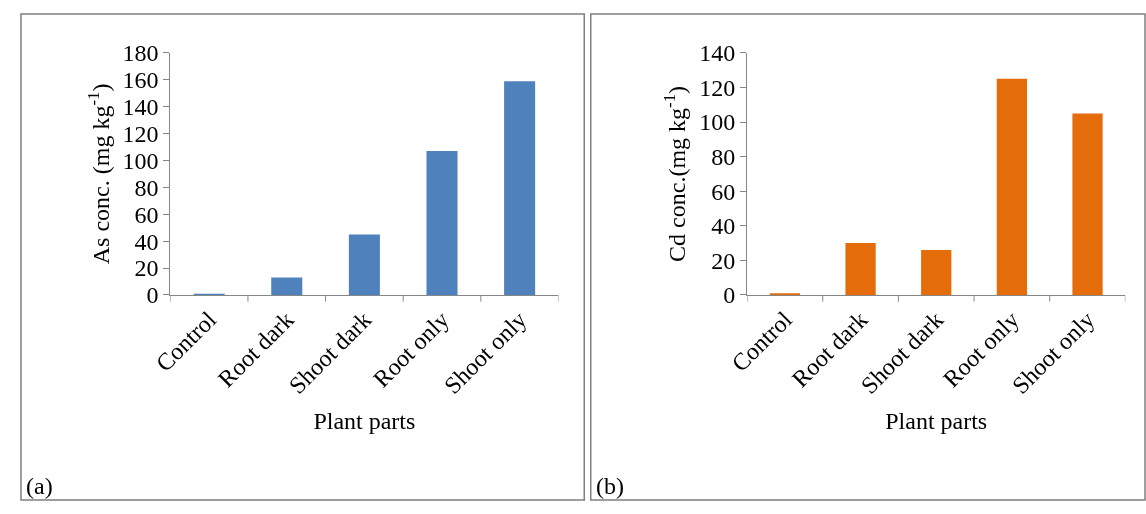 This screenshot has height=514, width=1146. What do you see at coordinates (610, 486) in the screenshot?
I see `text: (b)` at bounding box center [610, 486].